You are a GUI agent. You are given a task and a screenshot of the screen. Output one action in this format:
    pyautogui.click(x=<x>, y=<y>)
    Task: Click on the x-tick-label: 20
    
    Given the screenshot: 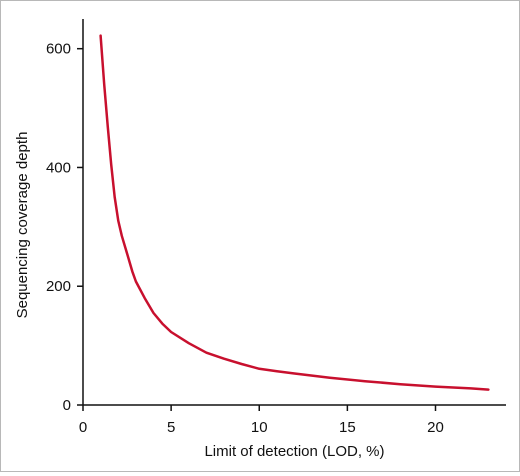 What is the action you would take?
    pyautogui.click(x=435, y=427)
    